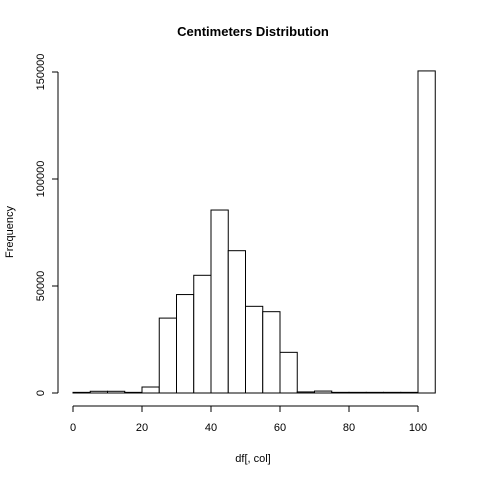 This screenshot has height=480, width=480. I want to click on x-axis-label: df[, col], so click(252, 459).